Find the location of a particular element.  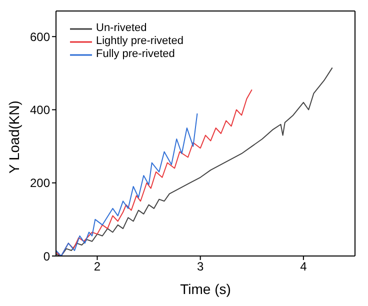

legend-label: Lightly pre-riveted is located at coordinates (140, 41).